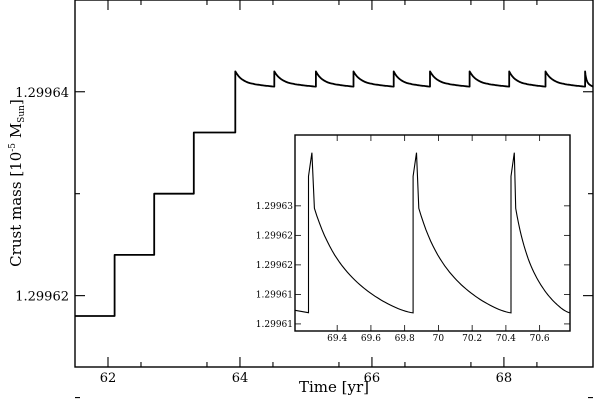 The width and height of the screenshot is (595, 400). Describe the element at coordinates (337, 339) in the screenshot. I see `inset-x-tick-label: 69.4` at that location.